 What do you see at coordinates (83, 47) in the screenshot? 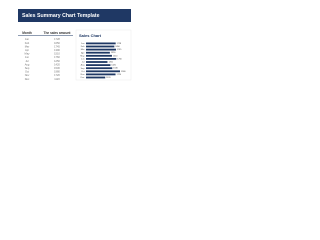
I see `category-label: Feb` at bounding box center [83, 47].